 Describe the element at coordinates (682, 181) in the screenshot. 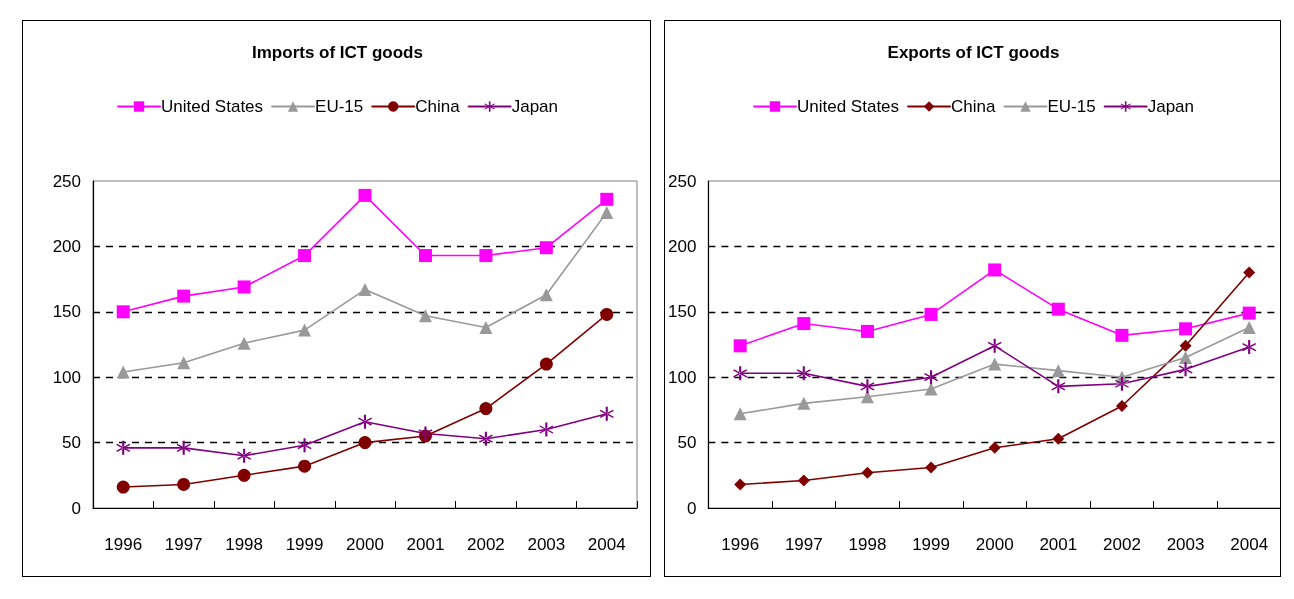

I see `y-tick-label: 250` at that location.